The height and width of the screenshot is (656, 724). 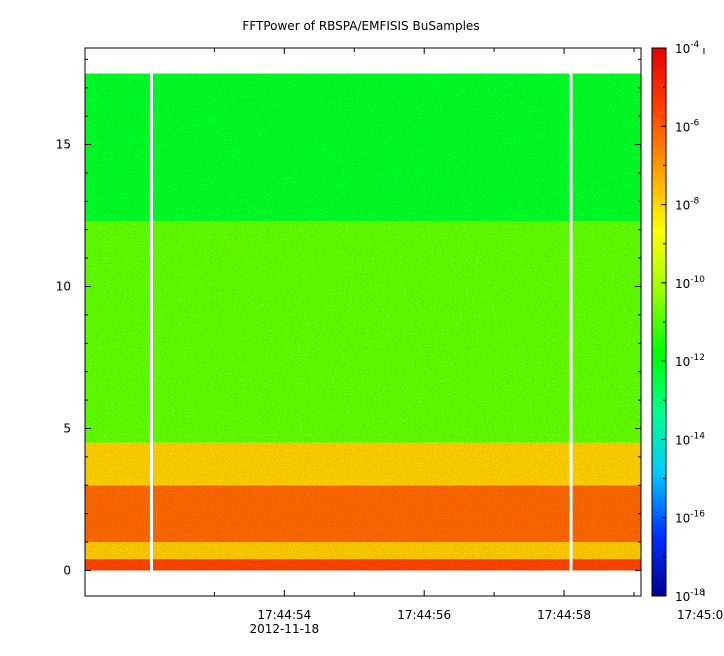 I want to click on colorbar-tick-label: 10⁻¹⁶, so click(x=690, y=518).